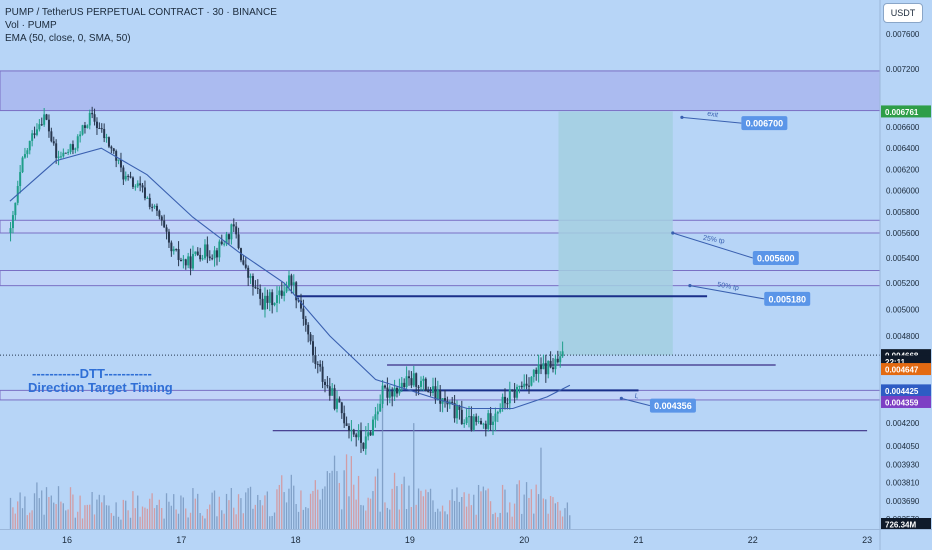 This screenshot has width=932, height=550. Describe the element at coordinates (903, 127) in the screenshot. I see `y-tick-label-2: 0.006600` at that location.